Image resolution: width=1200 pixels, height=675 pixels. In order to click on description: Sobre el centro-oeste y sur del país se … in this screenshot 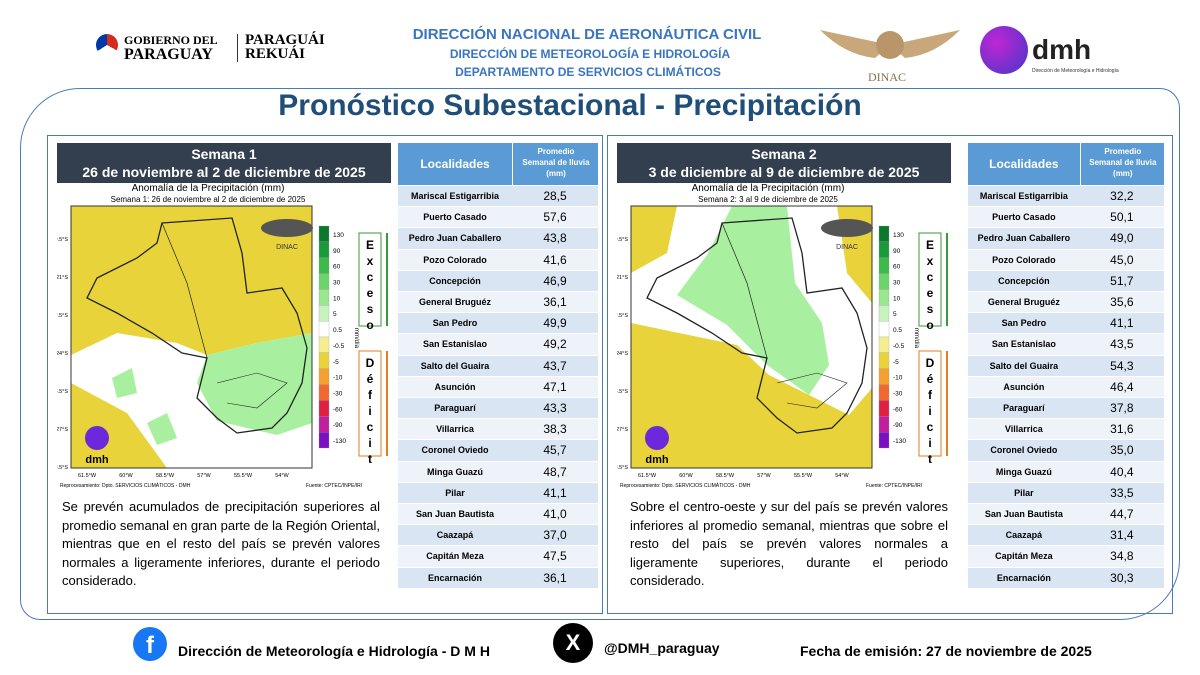, I will do `click(789, 543)`.